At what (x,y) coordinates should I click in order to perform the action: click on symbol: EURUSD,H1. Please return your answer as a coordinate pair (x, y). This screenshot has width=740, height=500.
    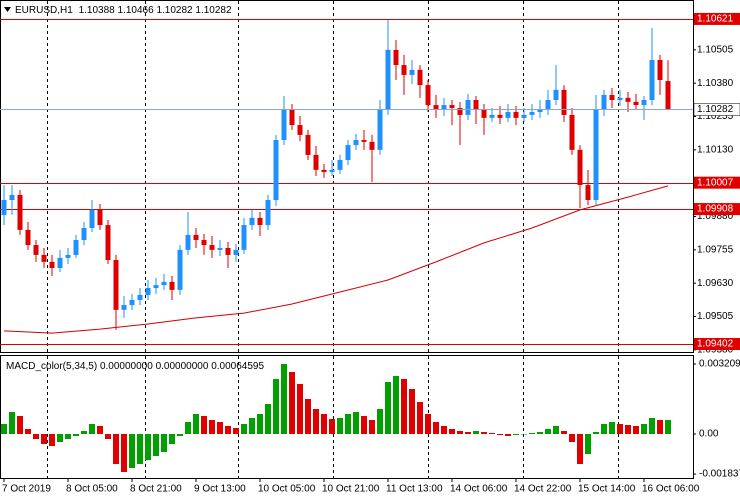
    Looking at the image, I should click on (44, 10).